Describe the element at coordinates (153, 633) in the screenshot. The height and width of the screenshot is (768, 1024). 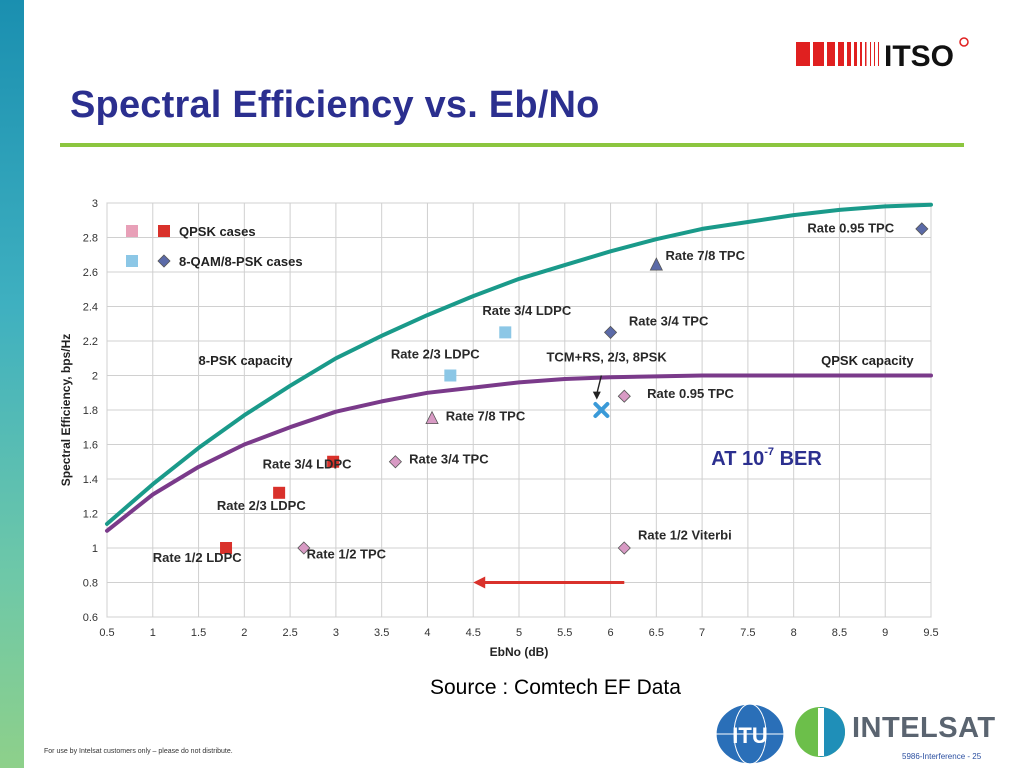
I see `x-tick-label: 1` at that location.